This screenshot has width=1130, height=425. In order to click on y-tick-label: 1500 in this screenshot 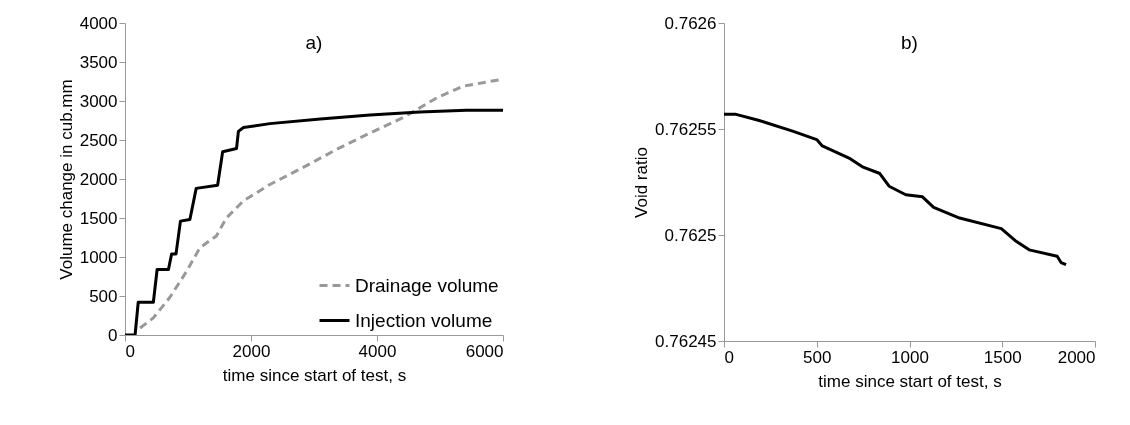, I will do `click(98, 218)`.